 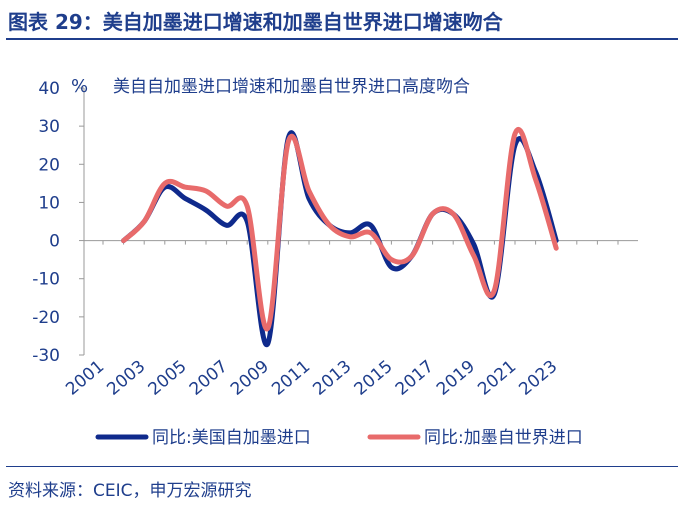 I want to click on x-tick-label: 2003, so click(x=126, y=378).